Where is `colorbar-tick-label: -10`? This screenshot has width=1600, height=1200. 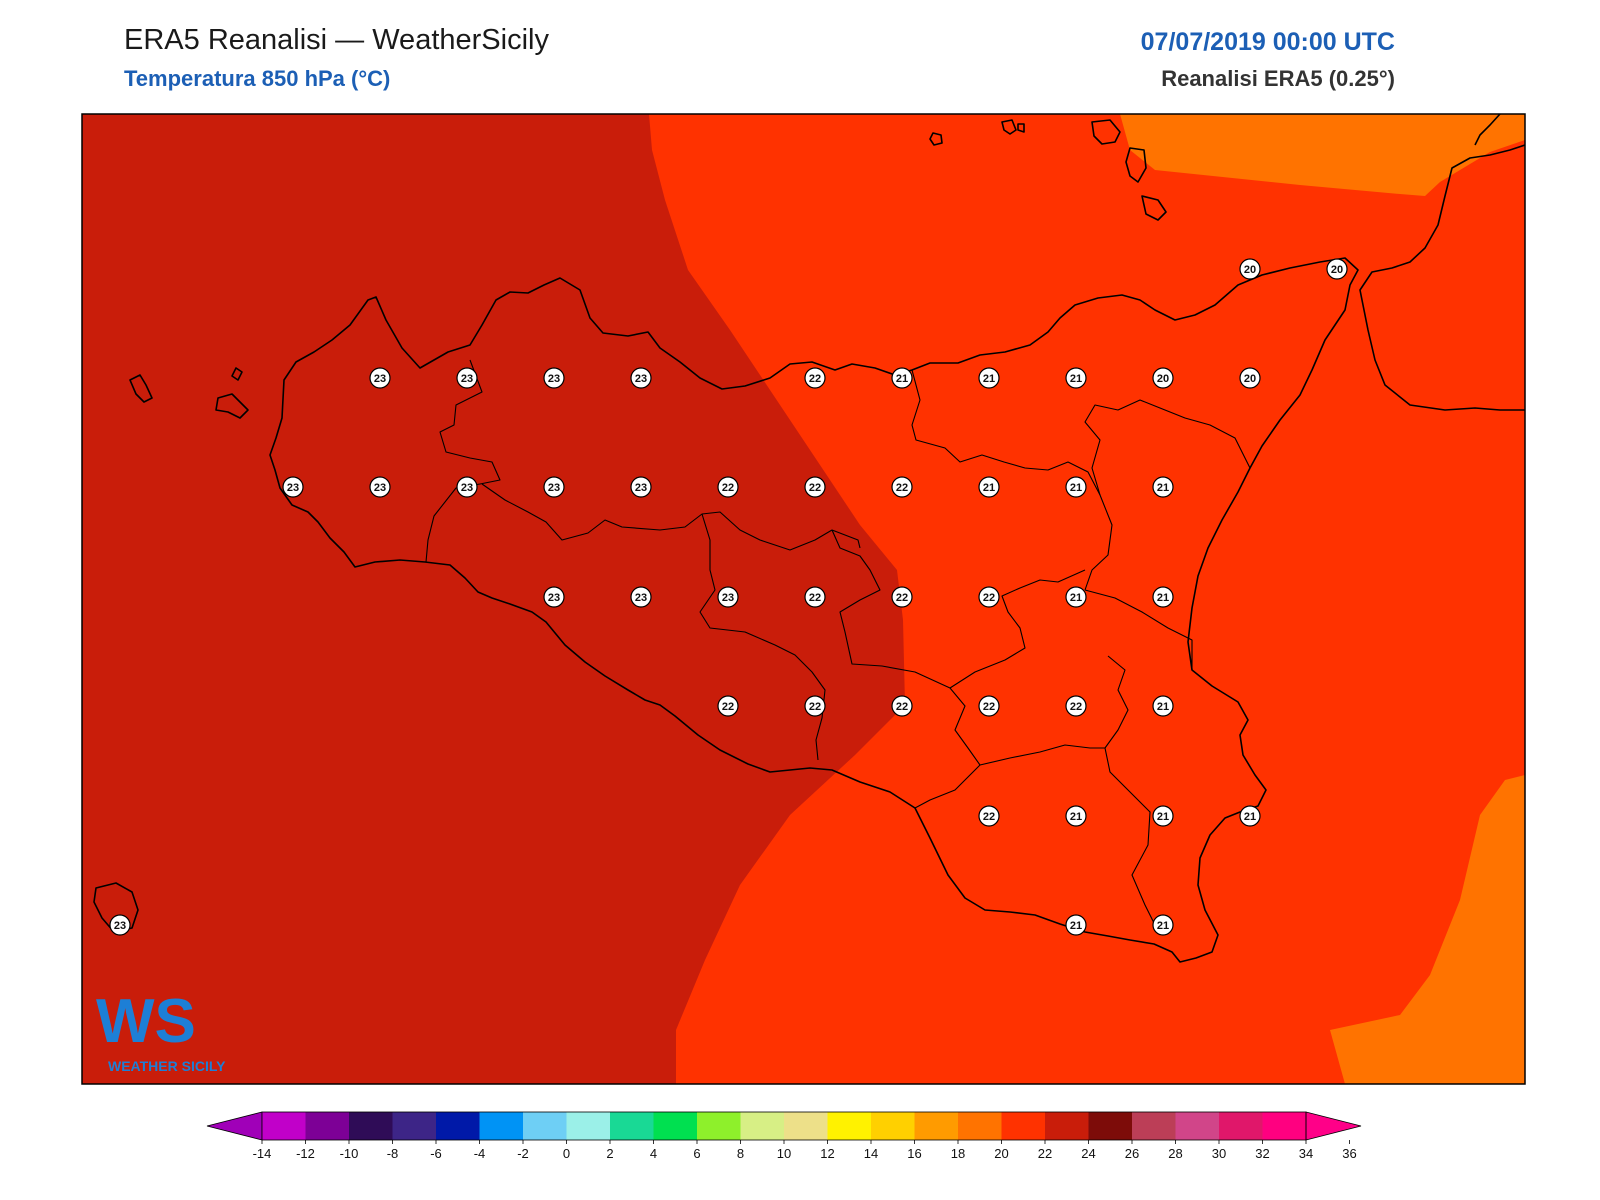
colorbar-tick-label: -10 is located at coordinates (349, 1153).